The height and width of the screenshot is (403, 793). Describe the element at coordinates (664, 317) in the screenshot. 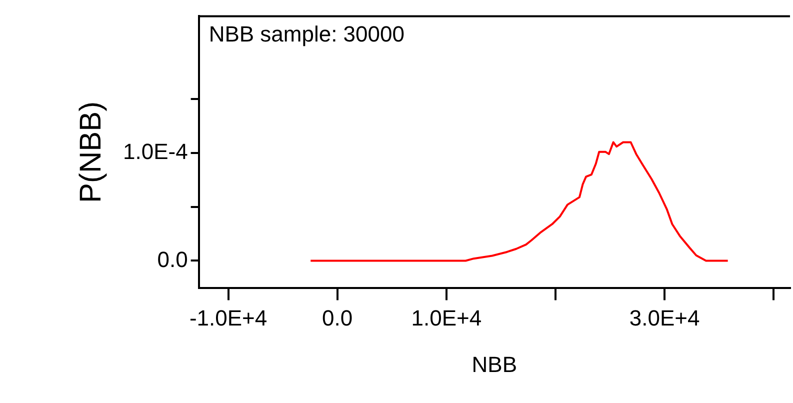

I see `x-tick-label: 3.0E+4` at that location.